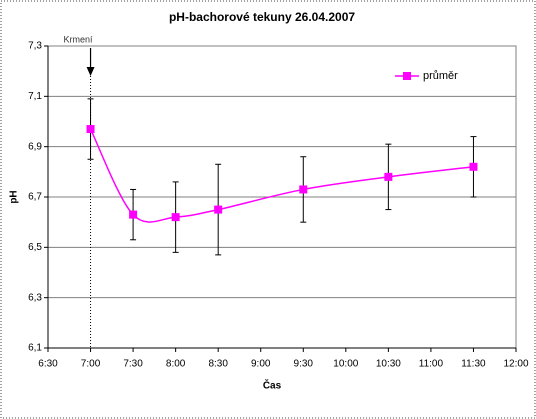  What do you see at coordinates (90, 71) in the screenshot?
I see `annotation-arrowhead` at bounding box center [90, 71].